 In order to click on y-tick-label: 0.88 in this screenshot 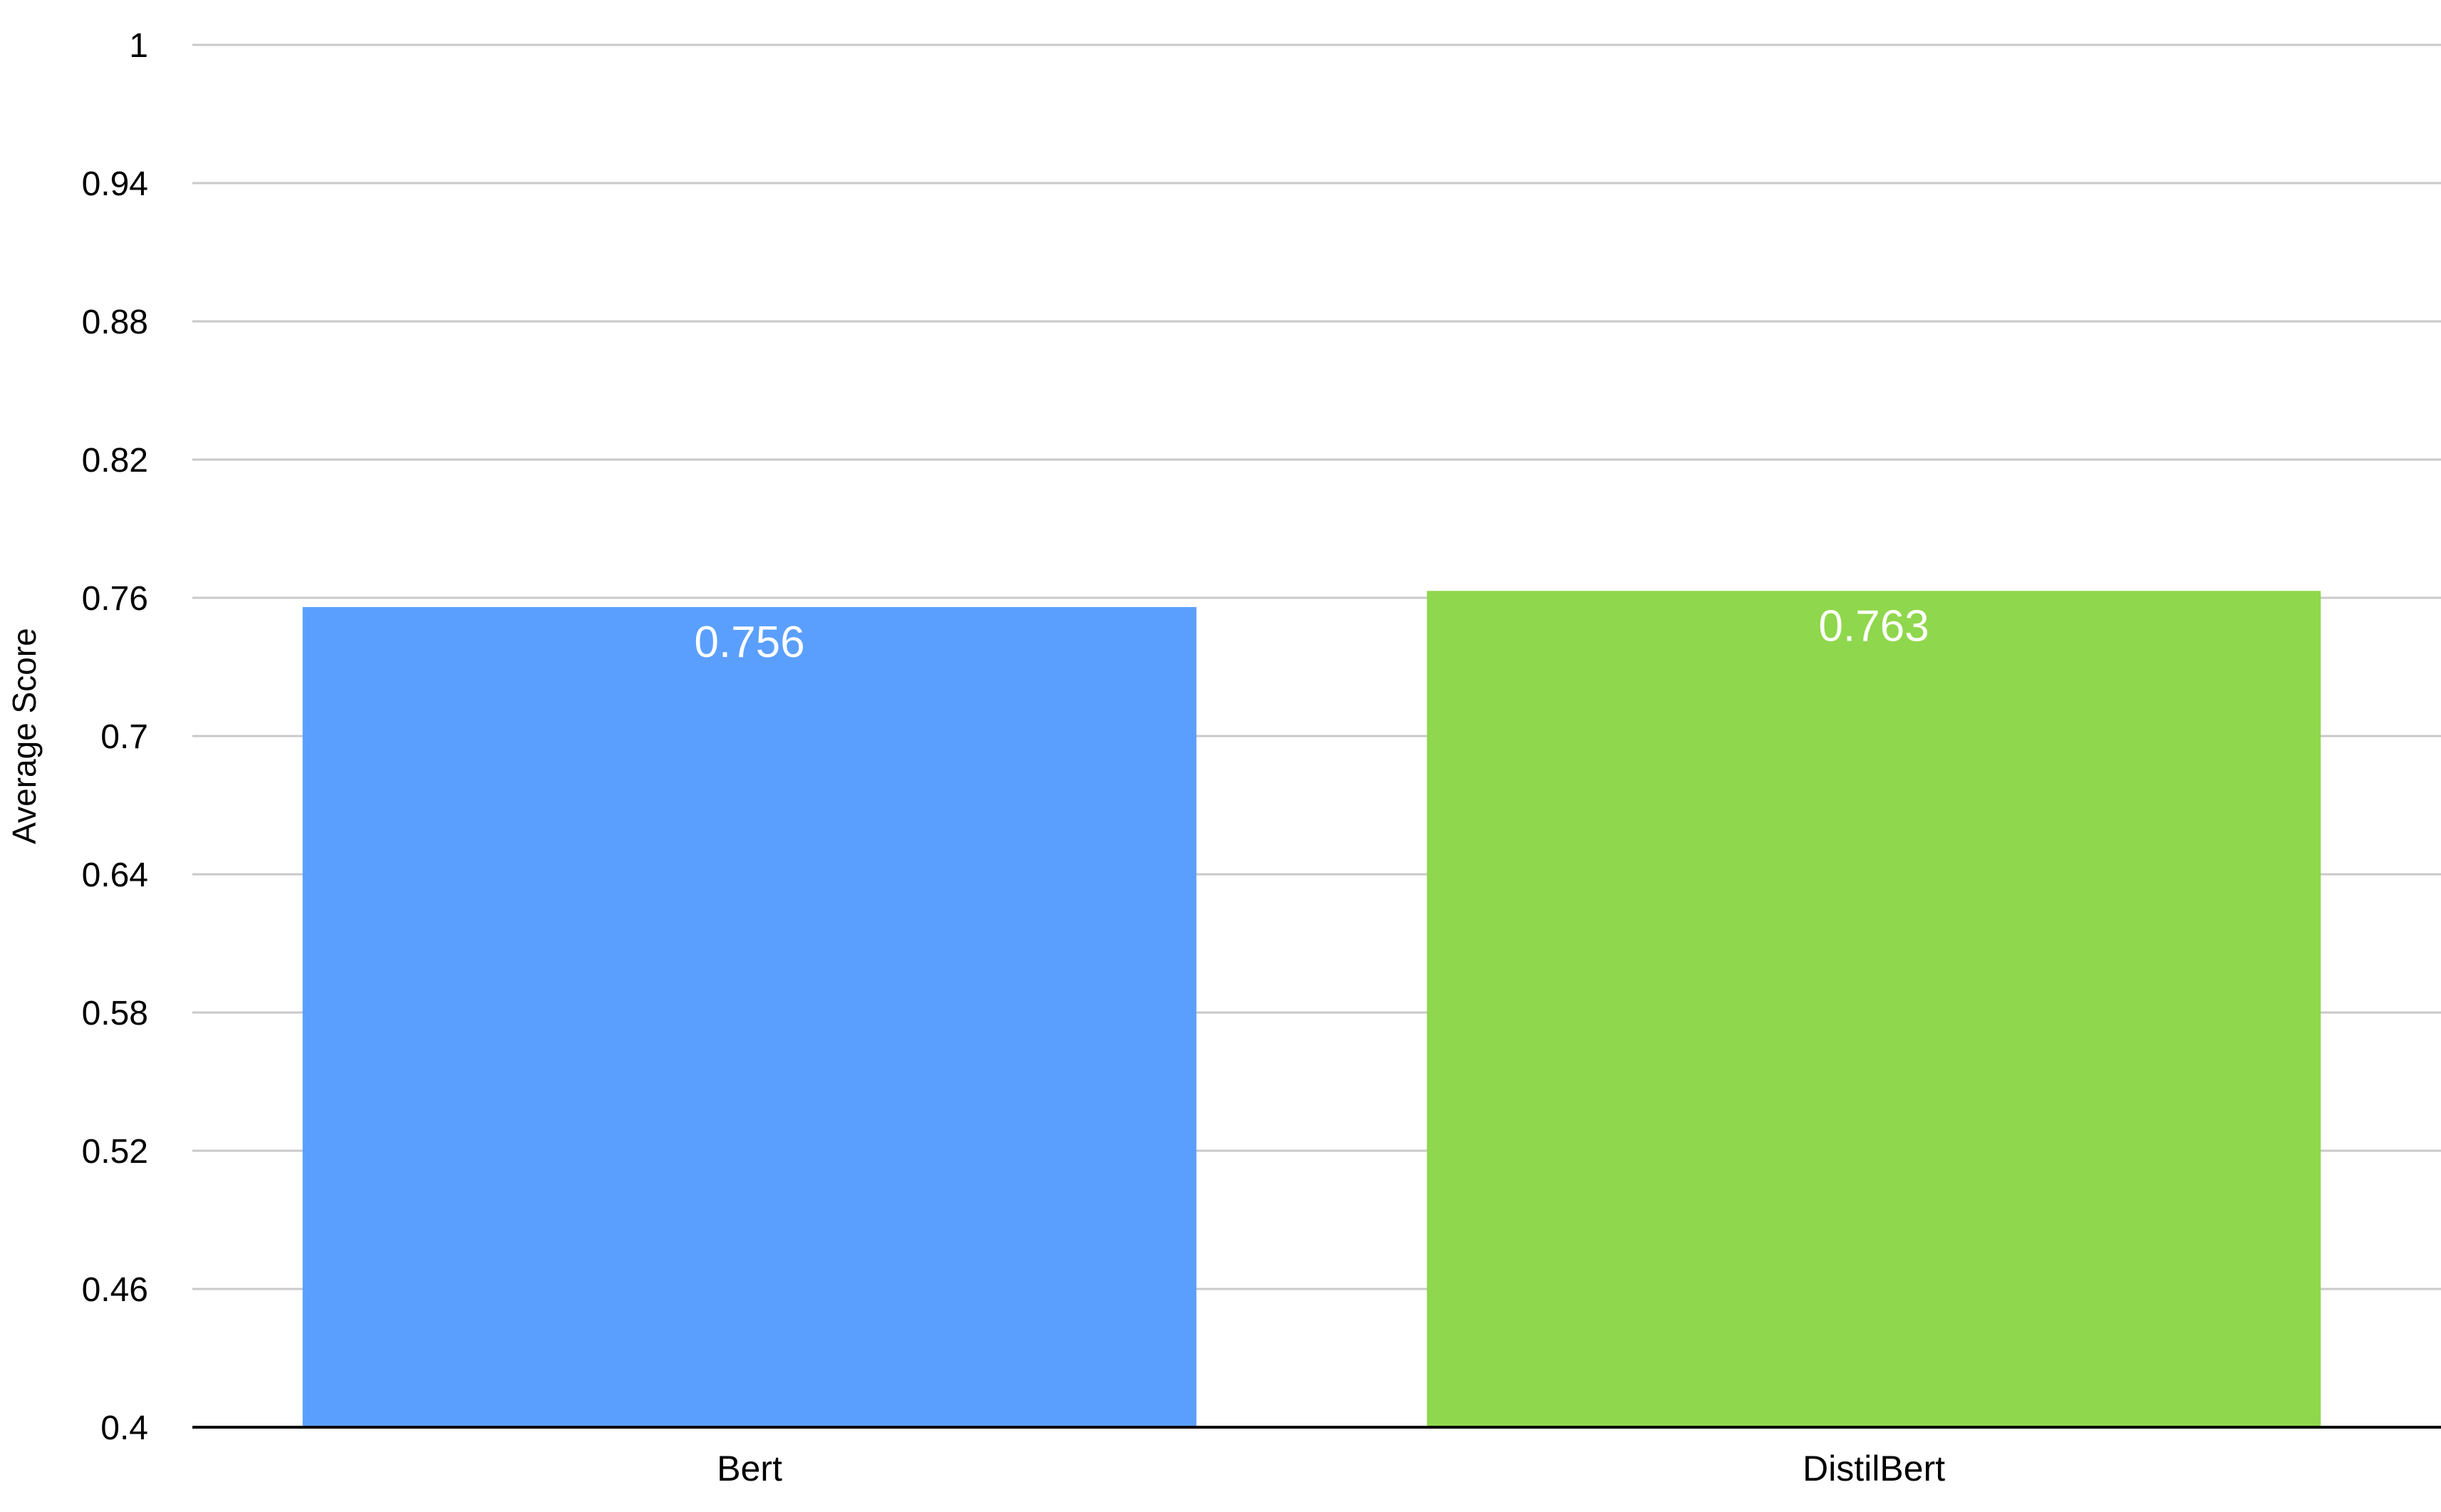, I will do `click(115, 322)`.